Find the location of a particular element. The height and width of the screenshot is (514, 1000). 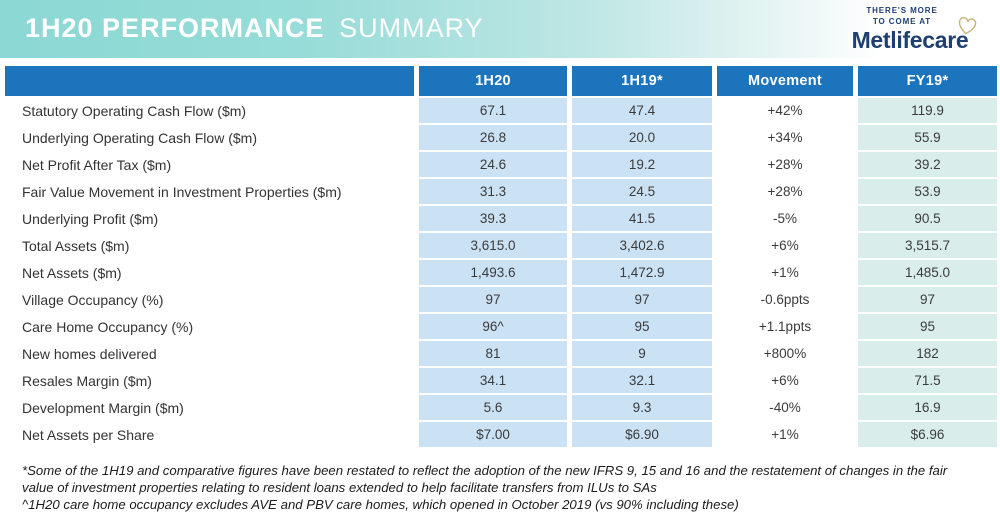

row-label: Statutory Operating Cash Flow ($m) is located at coordinates (209, 110).